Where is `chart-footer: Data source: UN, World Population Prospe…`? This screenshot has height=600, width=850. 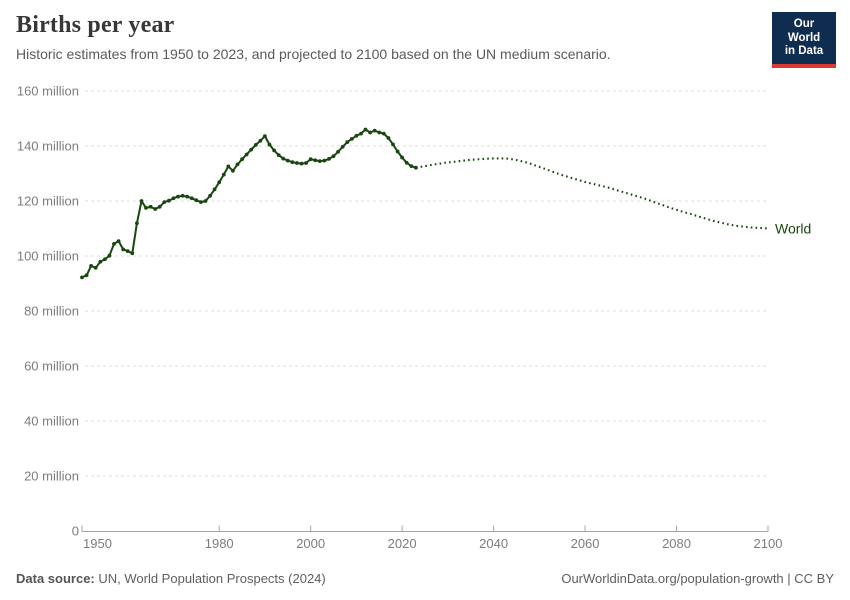 chart-footer: Data source: UN, World Population Prospe… is located at coordinates (425, 578).